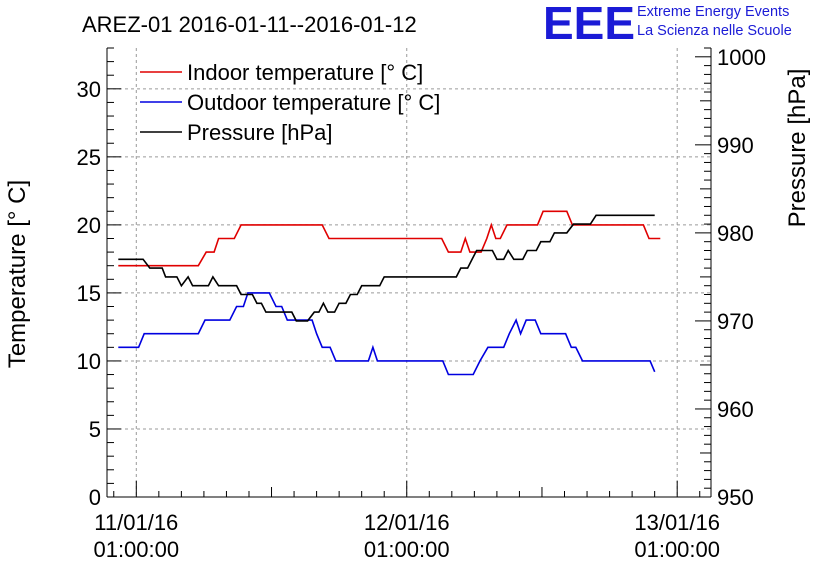 The image size is (836, 572). I want to click on chart-title: AREZ-01 2016-01-11--2016-01-12, so click(249, 24).